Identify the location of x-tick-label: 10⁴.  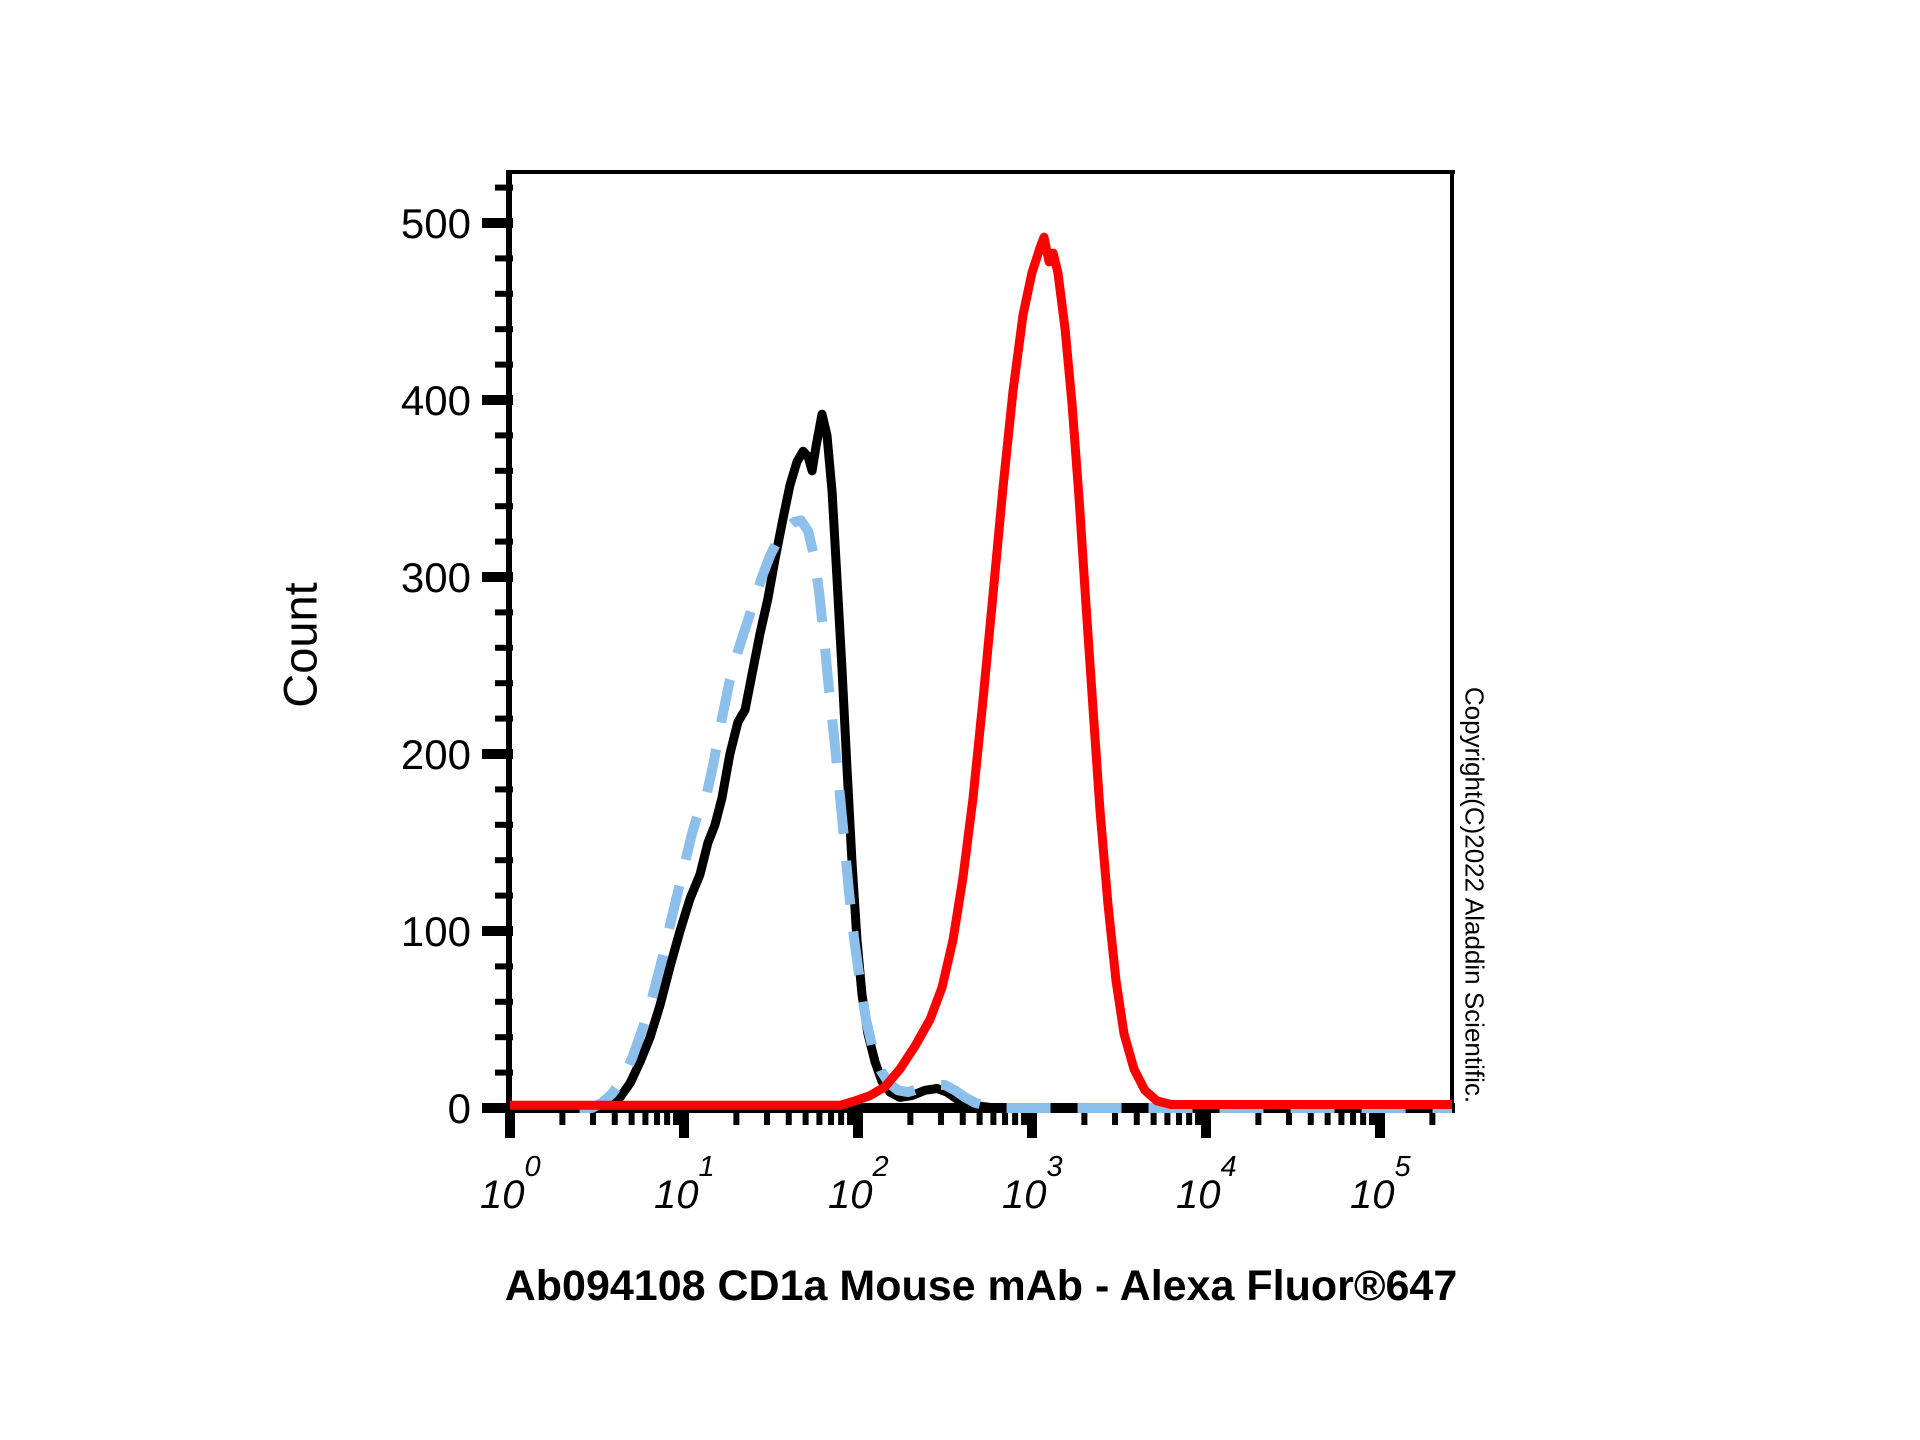
(1206, 1184).